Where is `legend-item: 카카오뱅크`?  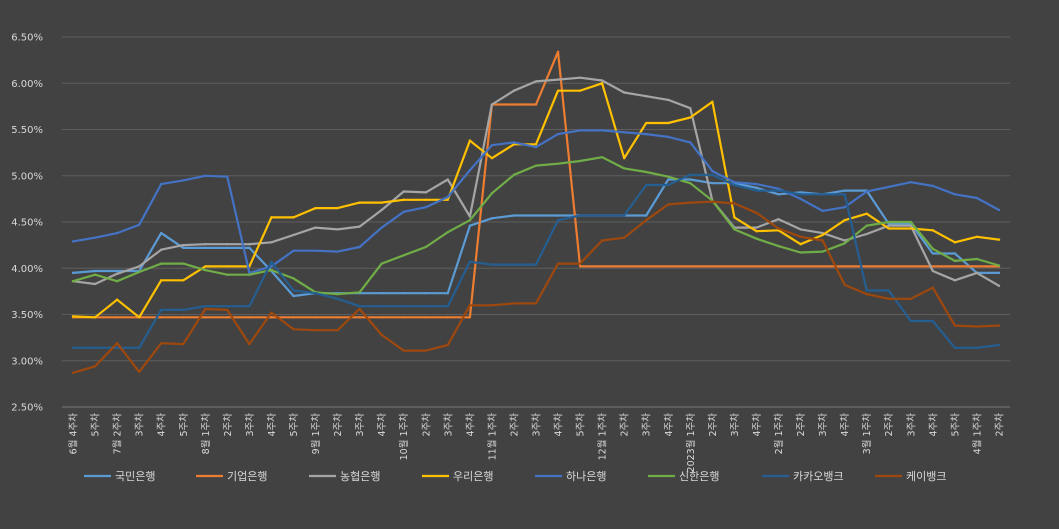
legend-item: 카카오뱅크 is located at coordinates (803, 476).